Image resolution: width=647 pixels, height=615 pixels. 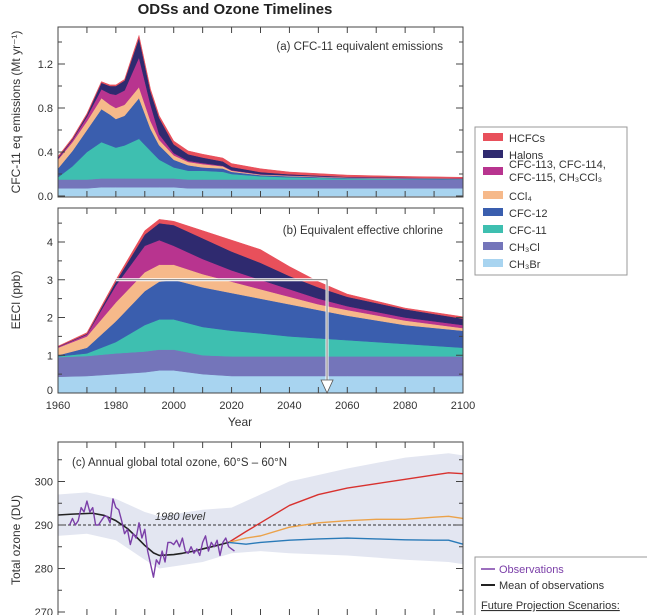 I want to click on y-tick-label: 2, so click(x=50, y=319).